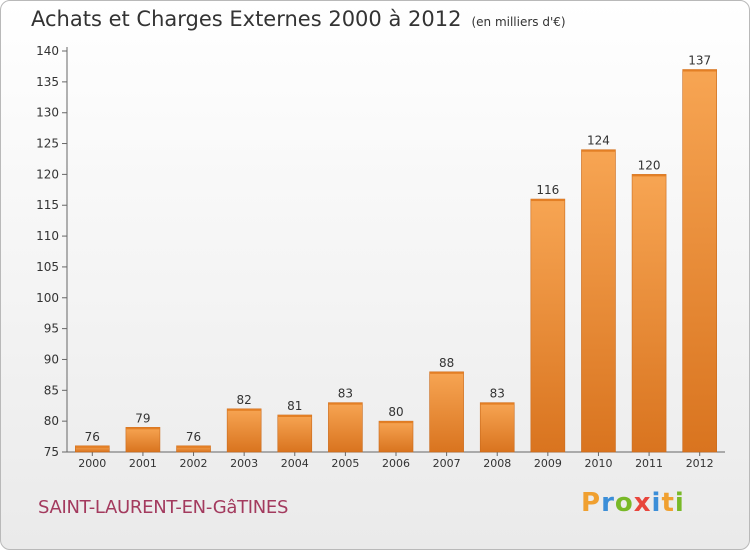  I want to click on y-tick-label: 130, so click(47, 113).